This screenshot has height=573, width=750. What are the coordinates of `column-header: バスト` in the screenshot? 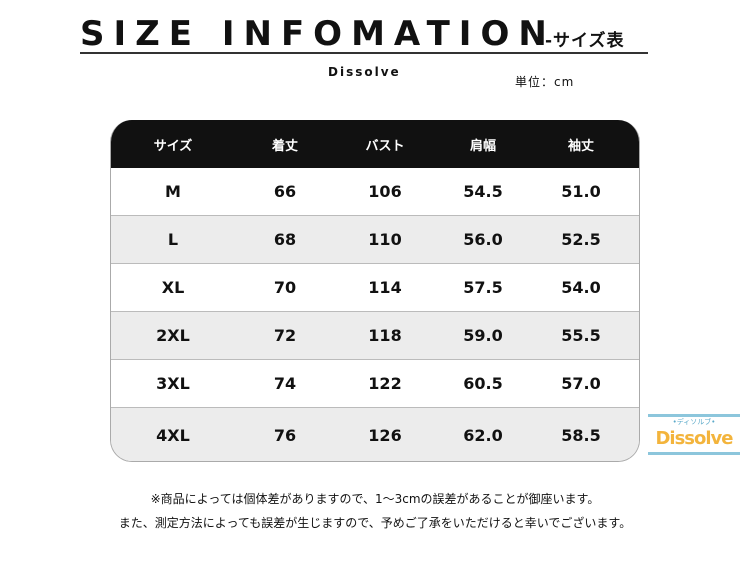 It's located at (385, 146).